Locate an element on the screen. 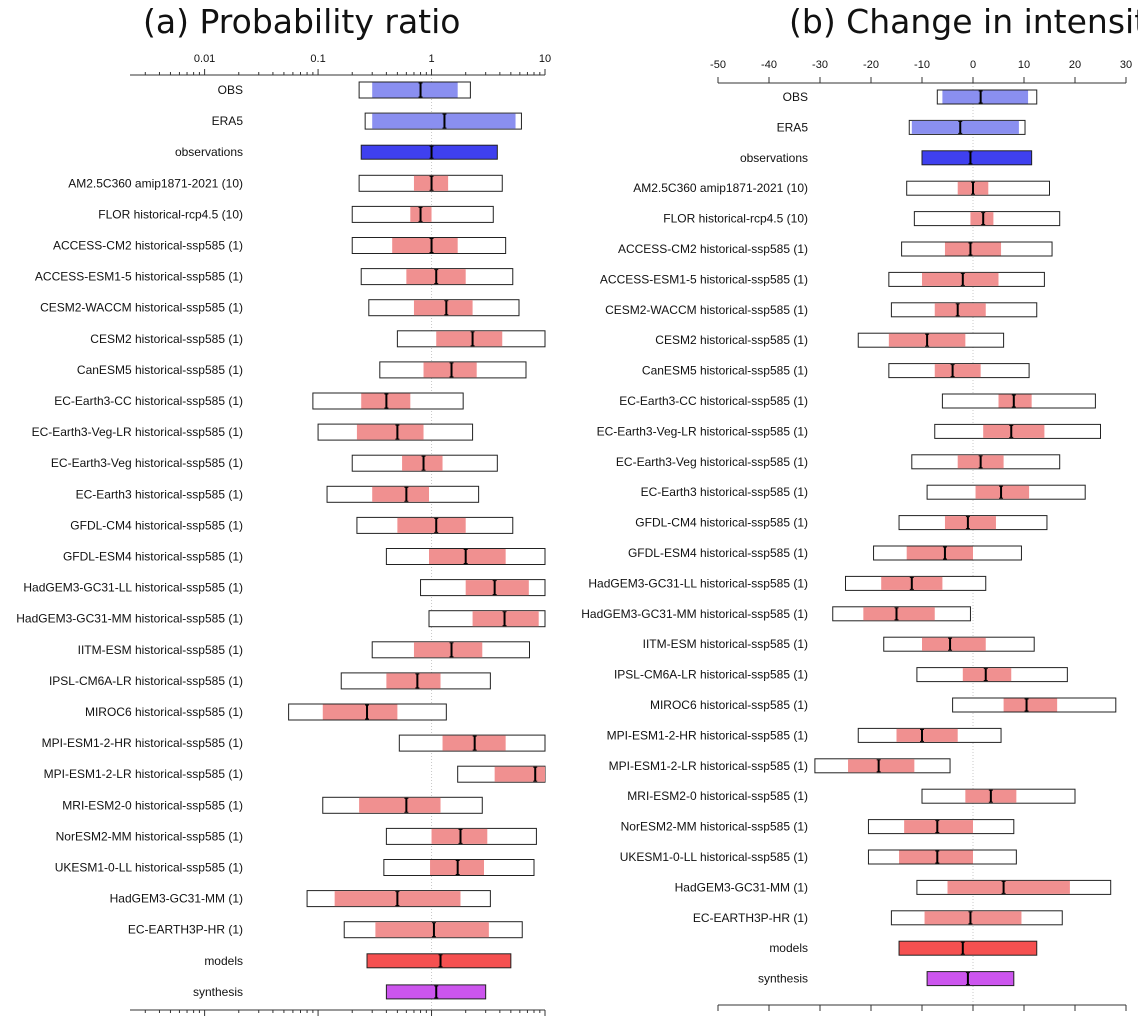  panel-b-row-label: EC-Earth3-CC historical-ssp585 (1) is located at coordinates (713, 401).